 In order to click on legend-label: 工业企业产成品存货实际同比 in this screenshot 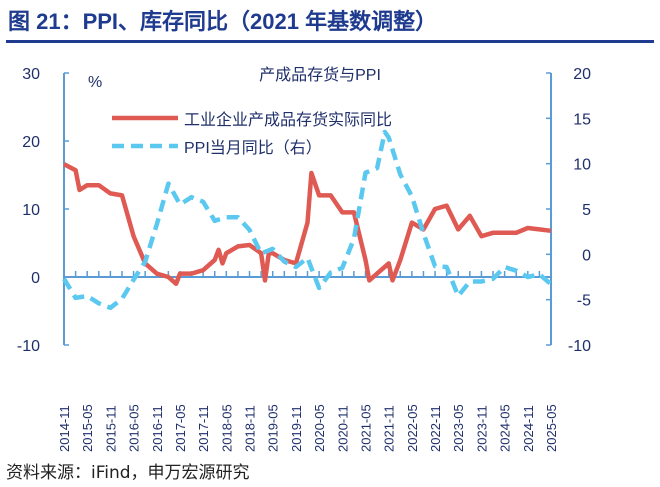, I will do `click(288, 120)`.